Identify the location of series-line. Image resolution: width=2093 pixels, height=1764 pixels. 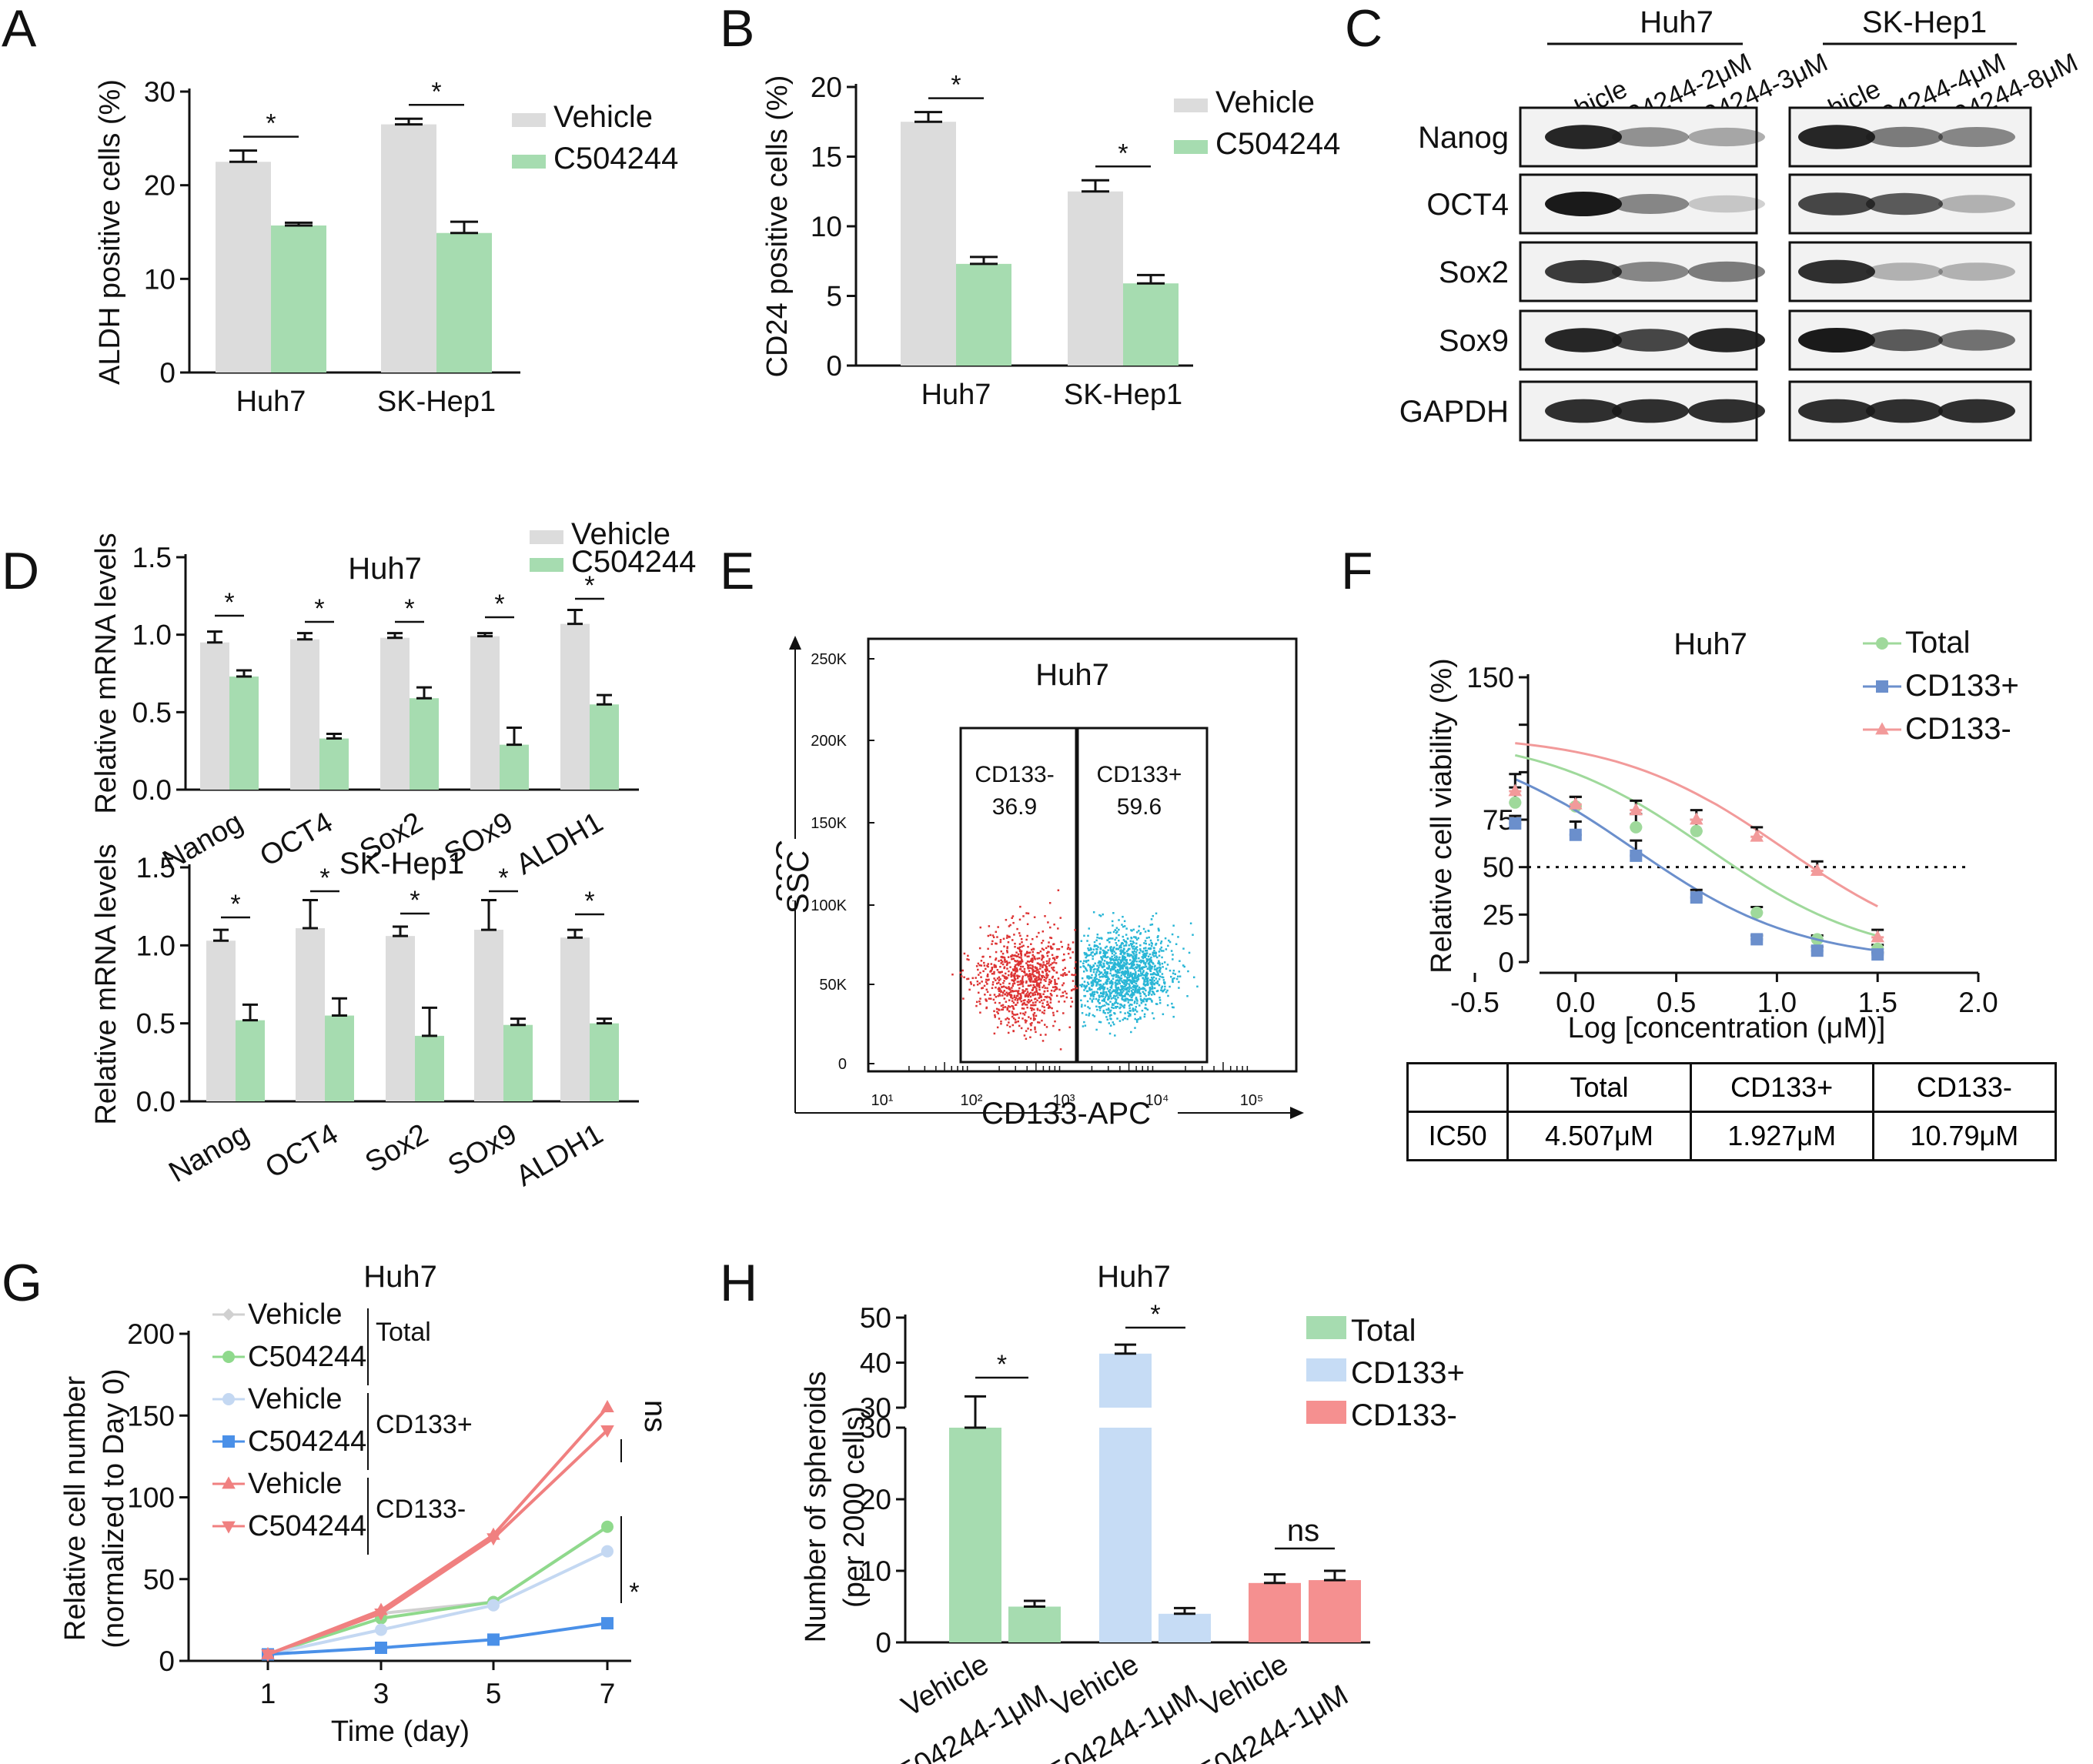
(438, 1590).